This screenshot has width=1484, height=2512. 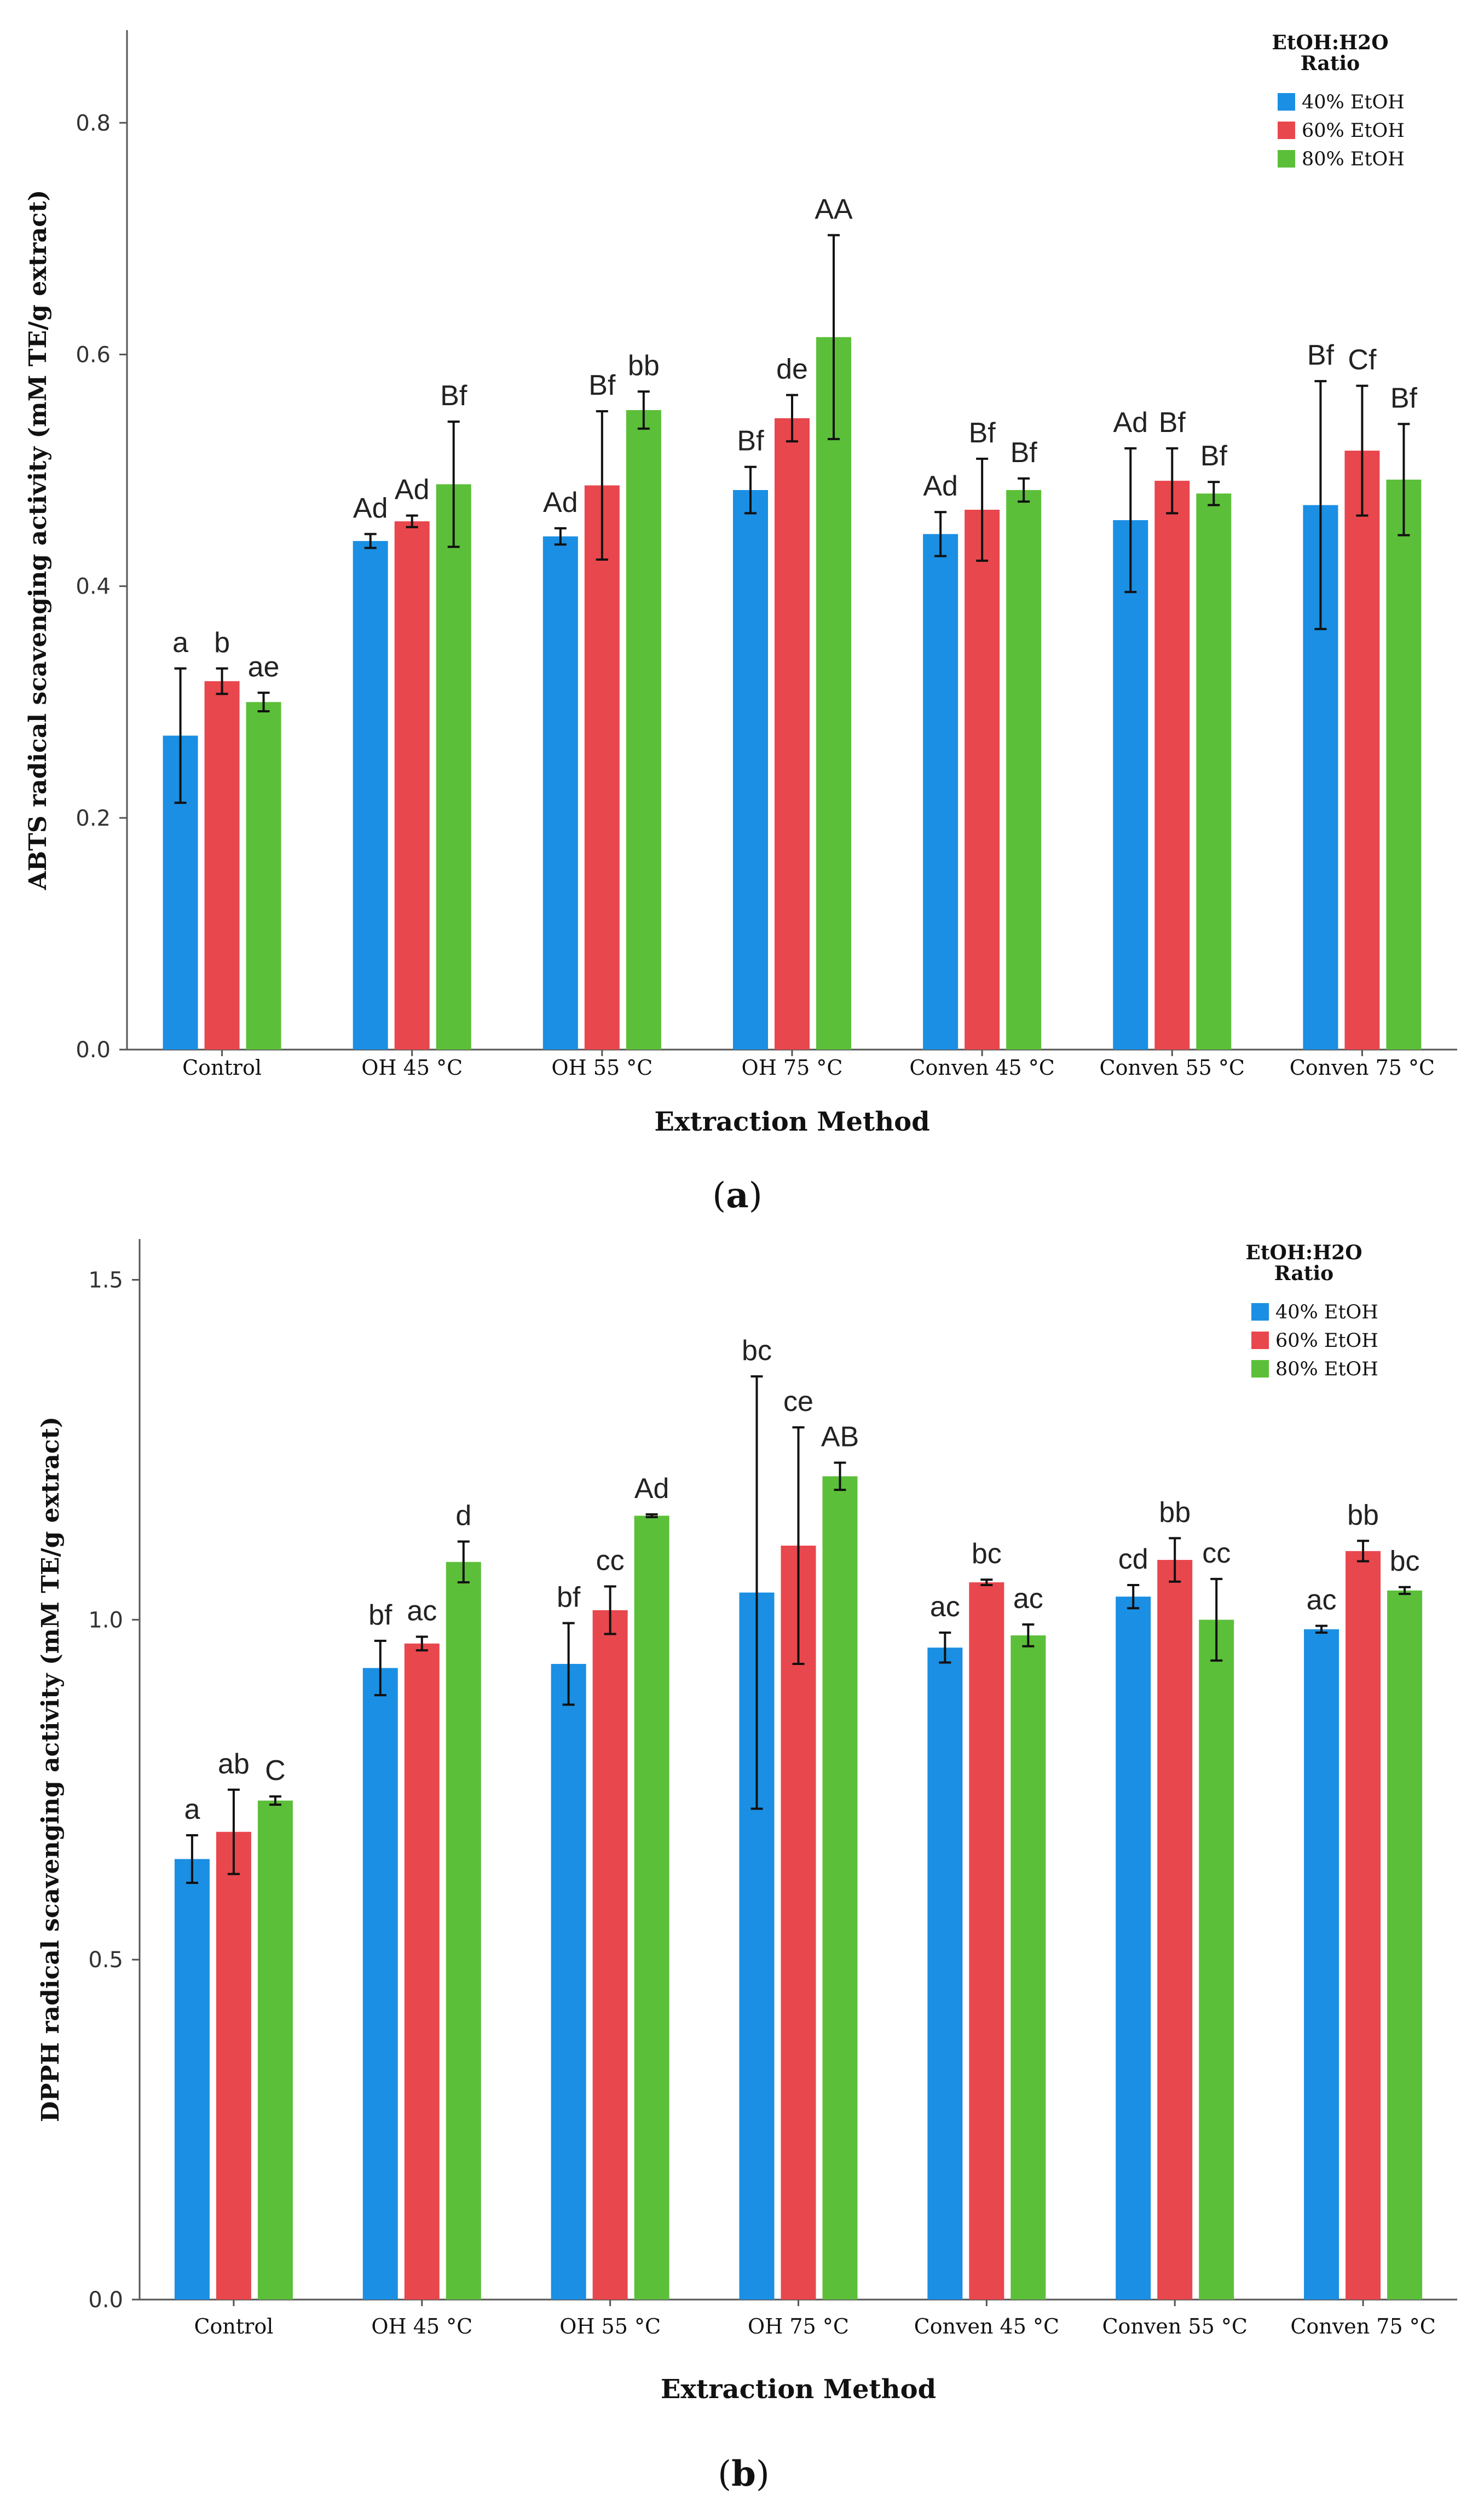 What do you see at coordinates (791, 1122) in the screenshot?
I see `x-axis-title: Extraction Method` at bounding box center [791, 1122].